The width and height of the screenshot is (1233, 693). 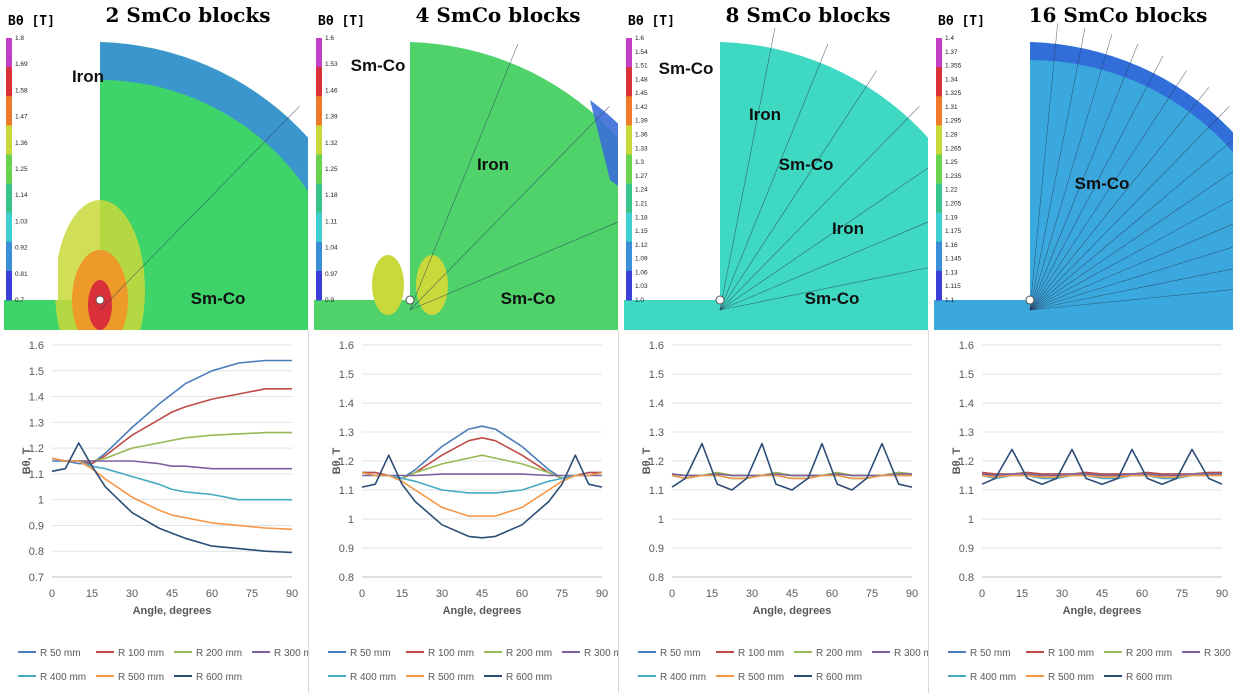 I want to click on series-line-r-50-mm, so click(x=482, y=452).